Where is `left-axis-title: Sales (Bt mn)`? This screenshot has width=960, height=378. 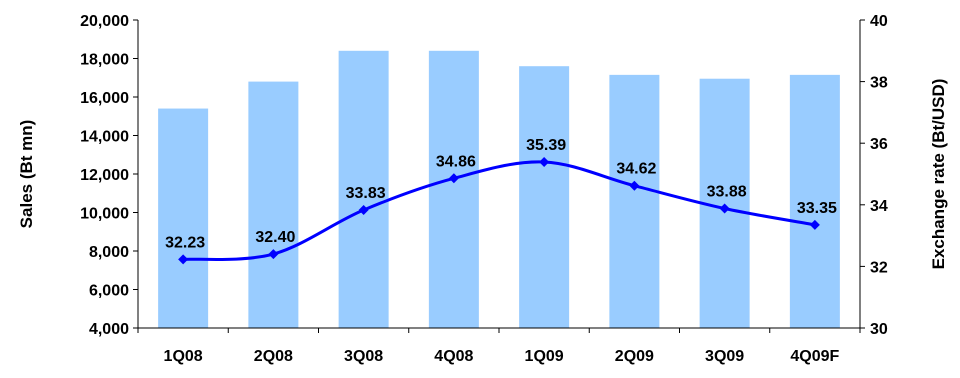 left-axis-title: Sales (Bt mn) is located at coordinates (26, 174).